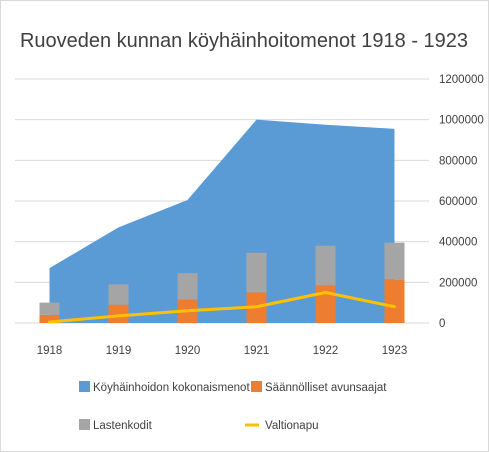 The width and height of the screenshot is (489, 452). What do you see at coordinates (171, 388) in the screenshot?
I see `legend-label-0: Köyhäinhoidon kokonaismenot` at bounding box center [171, 388].